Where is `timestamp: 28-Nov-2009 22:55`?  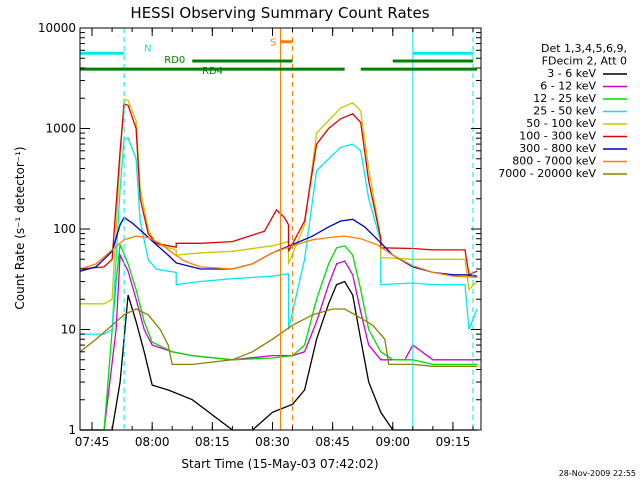 timestamp: 28-Nov-2009 22:55 is located at coordinates (597, 473).